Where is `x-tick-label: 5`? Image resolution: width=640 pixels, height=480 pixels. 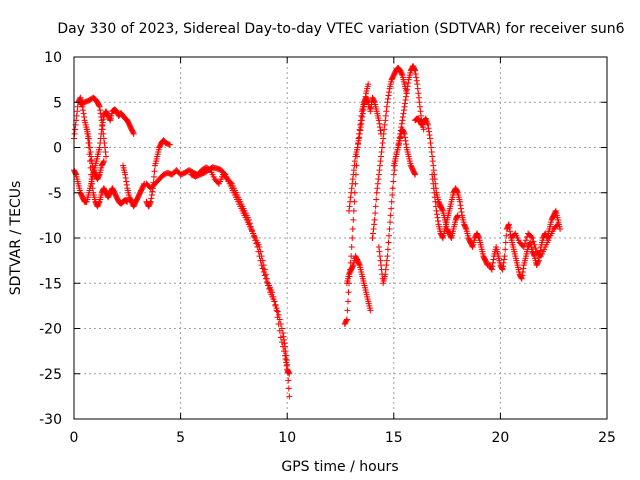 x-tick-label: 5 is located at coordinates (180, 438).